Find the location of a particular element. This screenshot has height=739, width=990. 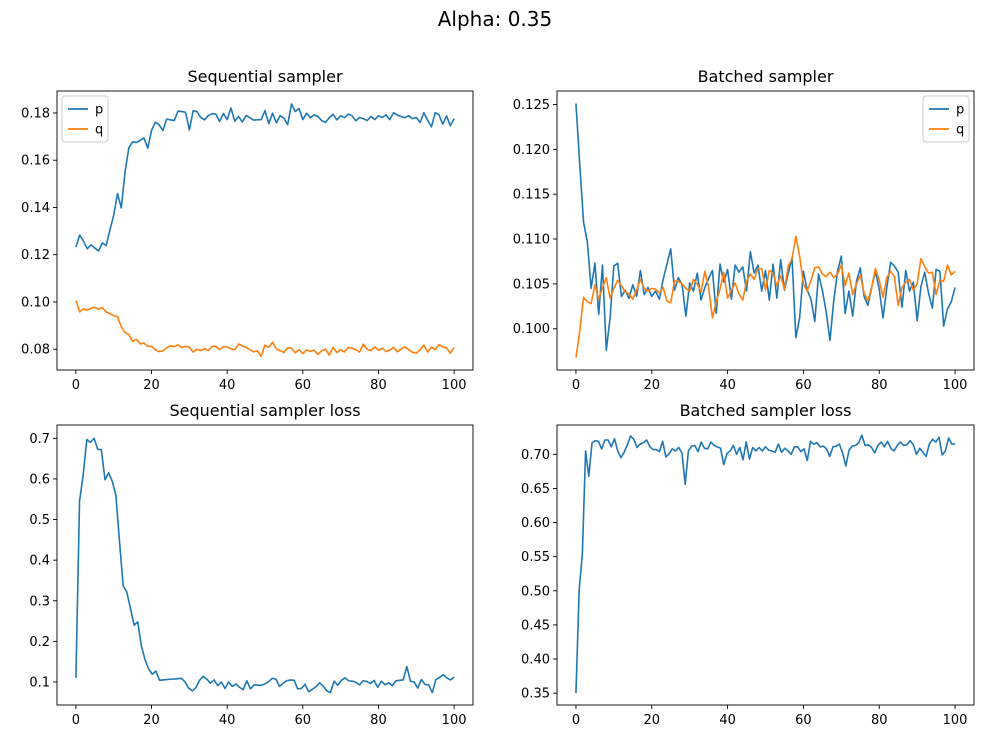

y-tick-label: 0.3 is located at coordinates (39, 601).